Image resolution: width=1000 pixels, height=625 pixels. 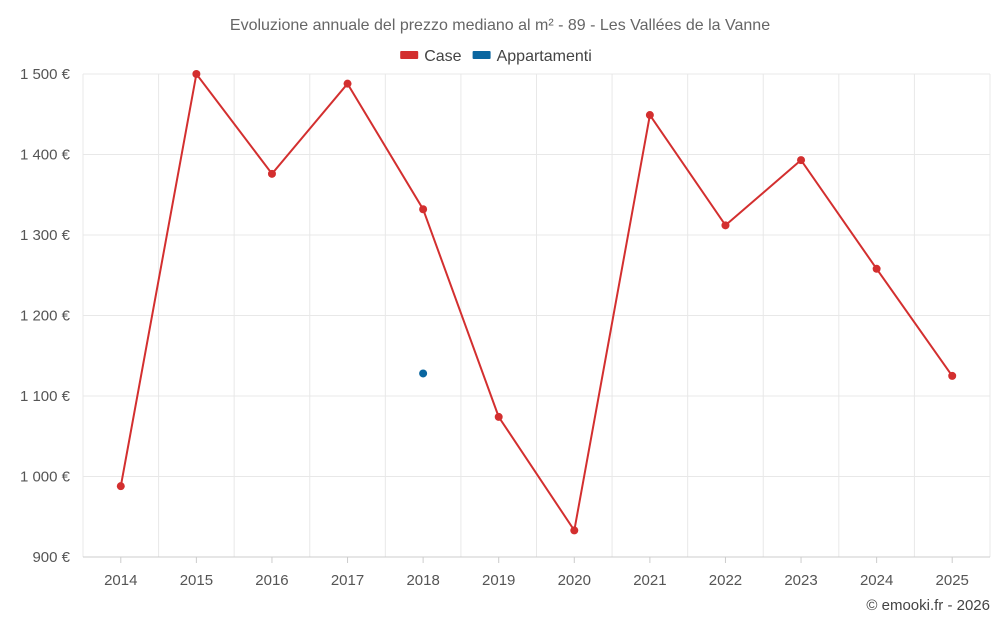 What do you see at coordinates (51, 557) in the screenshot?
I see `y-tick-label: 900 €` at bounding box center [51, 557].